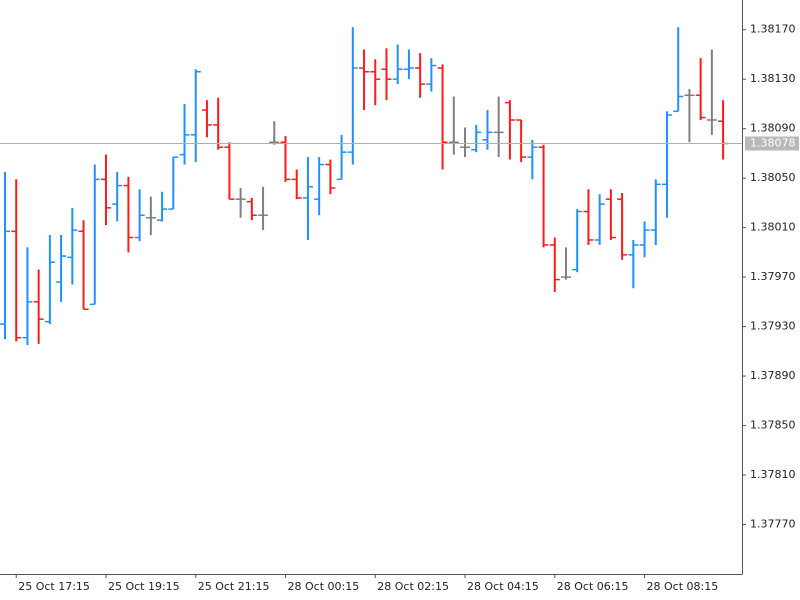 Image resolution: width=800 pixels, height=600 pixels. Describe the element at coordinates (54, 586) in the screenshot. I see `x-tick-label: 25 Oct 17:15` at that location.